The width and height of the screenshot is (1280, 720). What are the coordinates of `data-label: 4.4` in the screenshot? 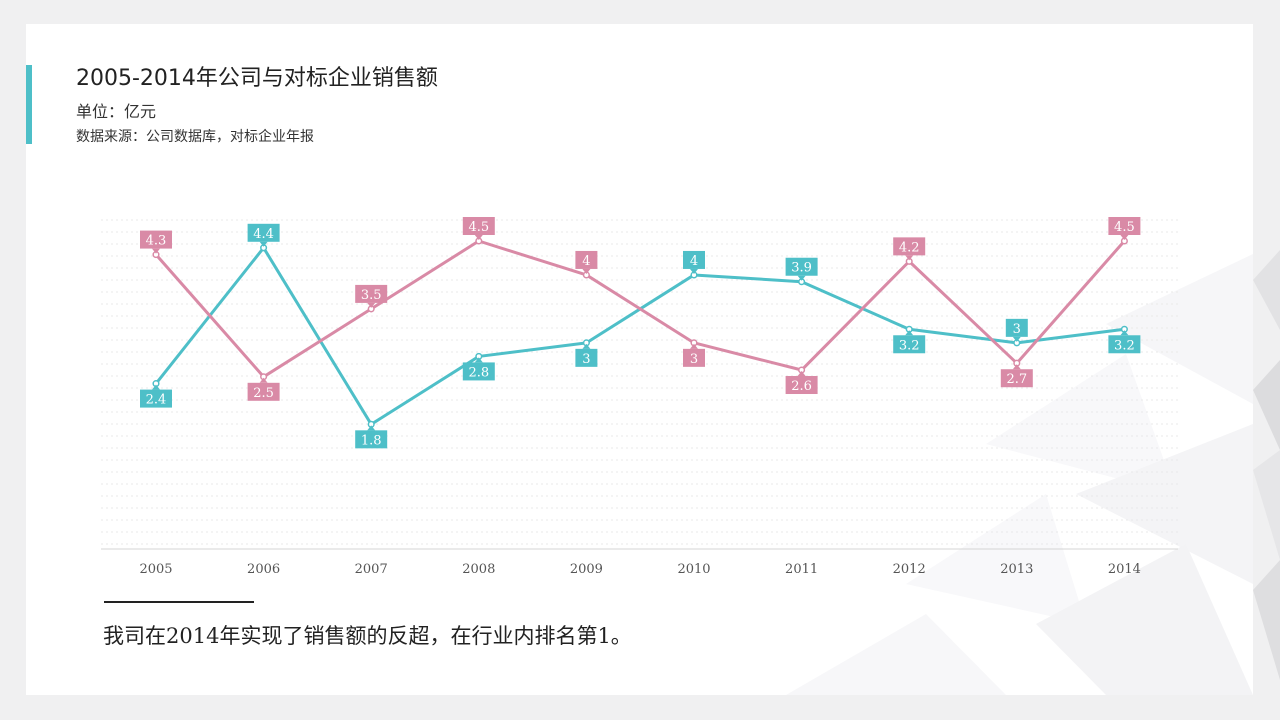 It's located at (263, 235).